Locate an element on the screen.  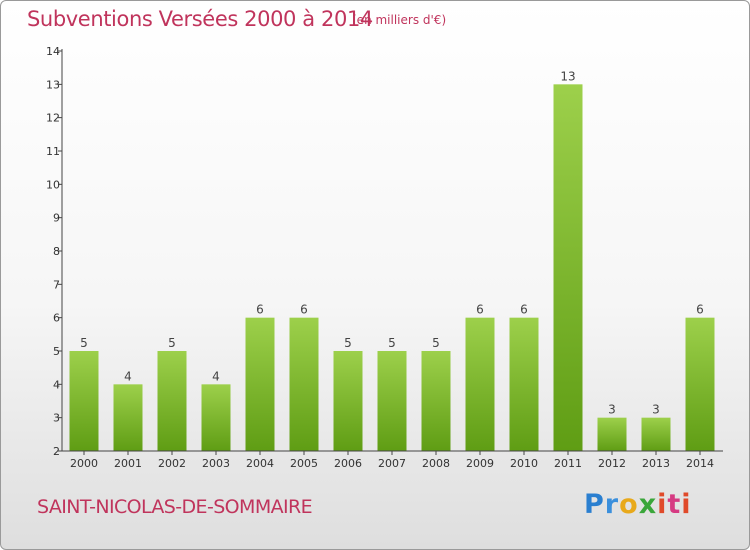
bar-2008 is located at coordinates (436, 401).